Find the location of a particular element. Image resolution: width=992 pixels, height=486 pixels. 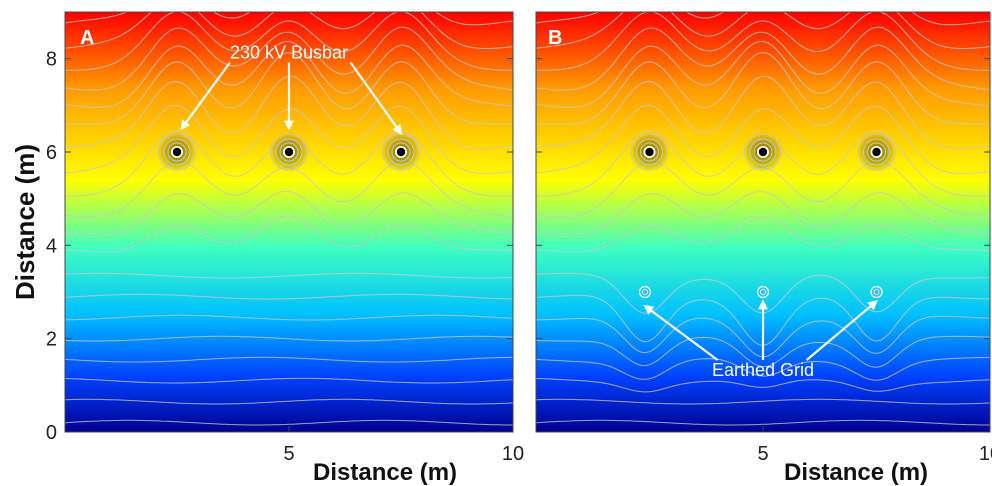

x-axis-label-a: Distance (m) is located at coordinates (385, 472).